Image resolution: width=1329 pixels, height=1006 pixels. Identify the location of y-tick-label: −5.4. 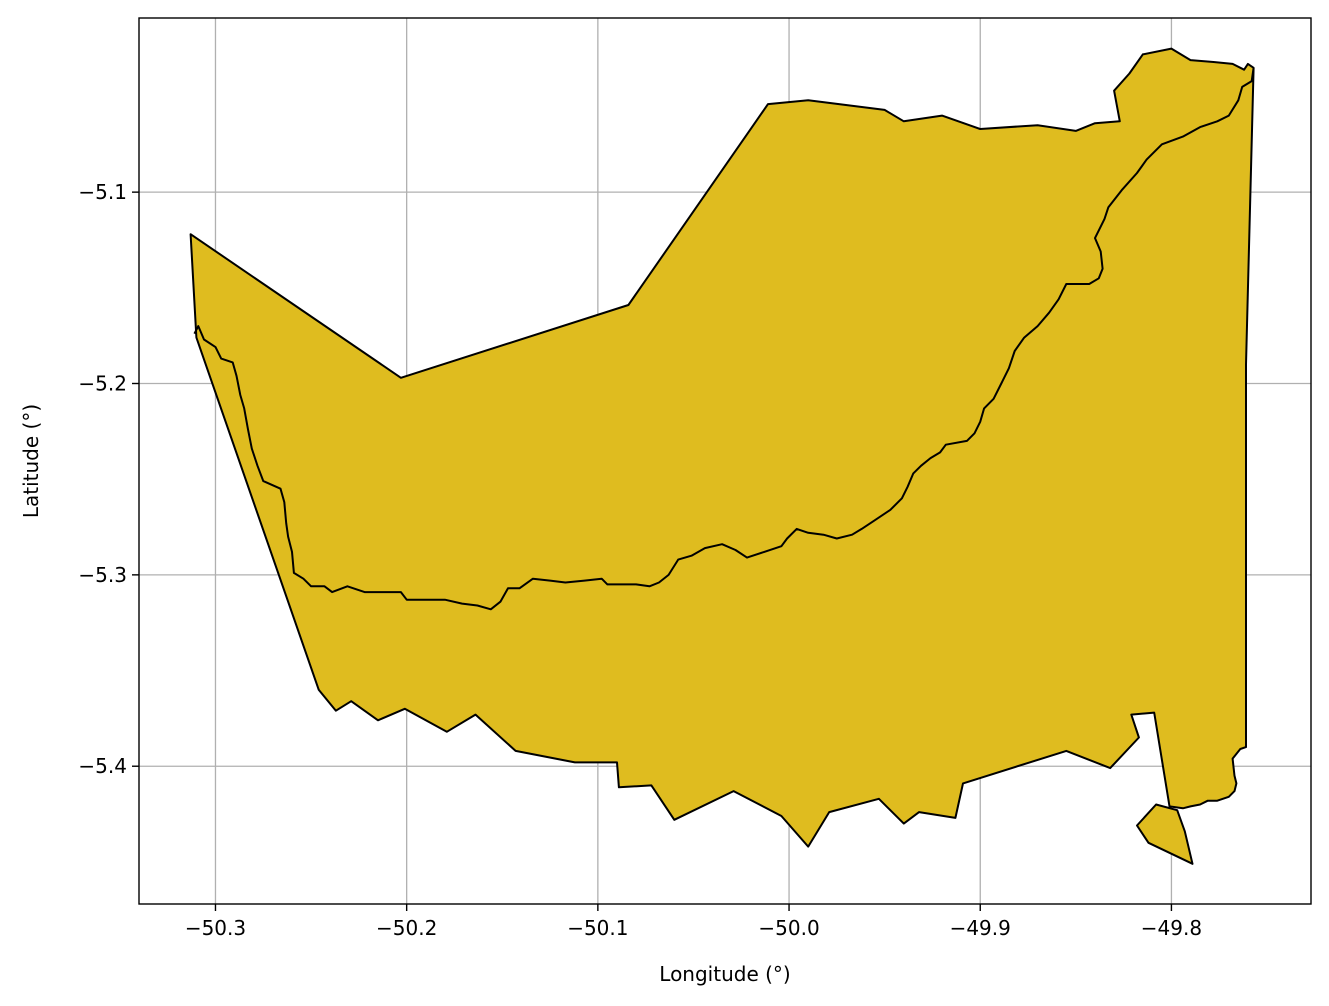
(102, 766).